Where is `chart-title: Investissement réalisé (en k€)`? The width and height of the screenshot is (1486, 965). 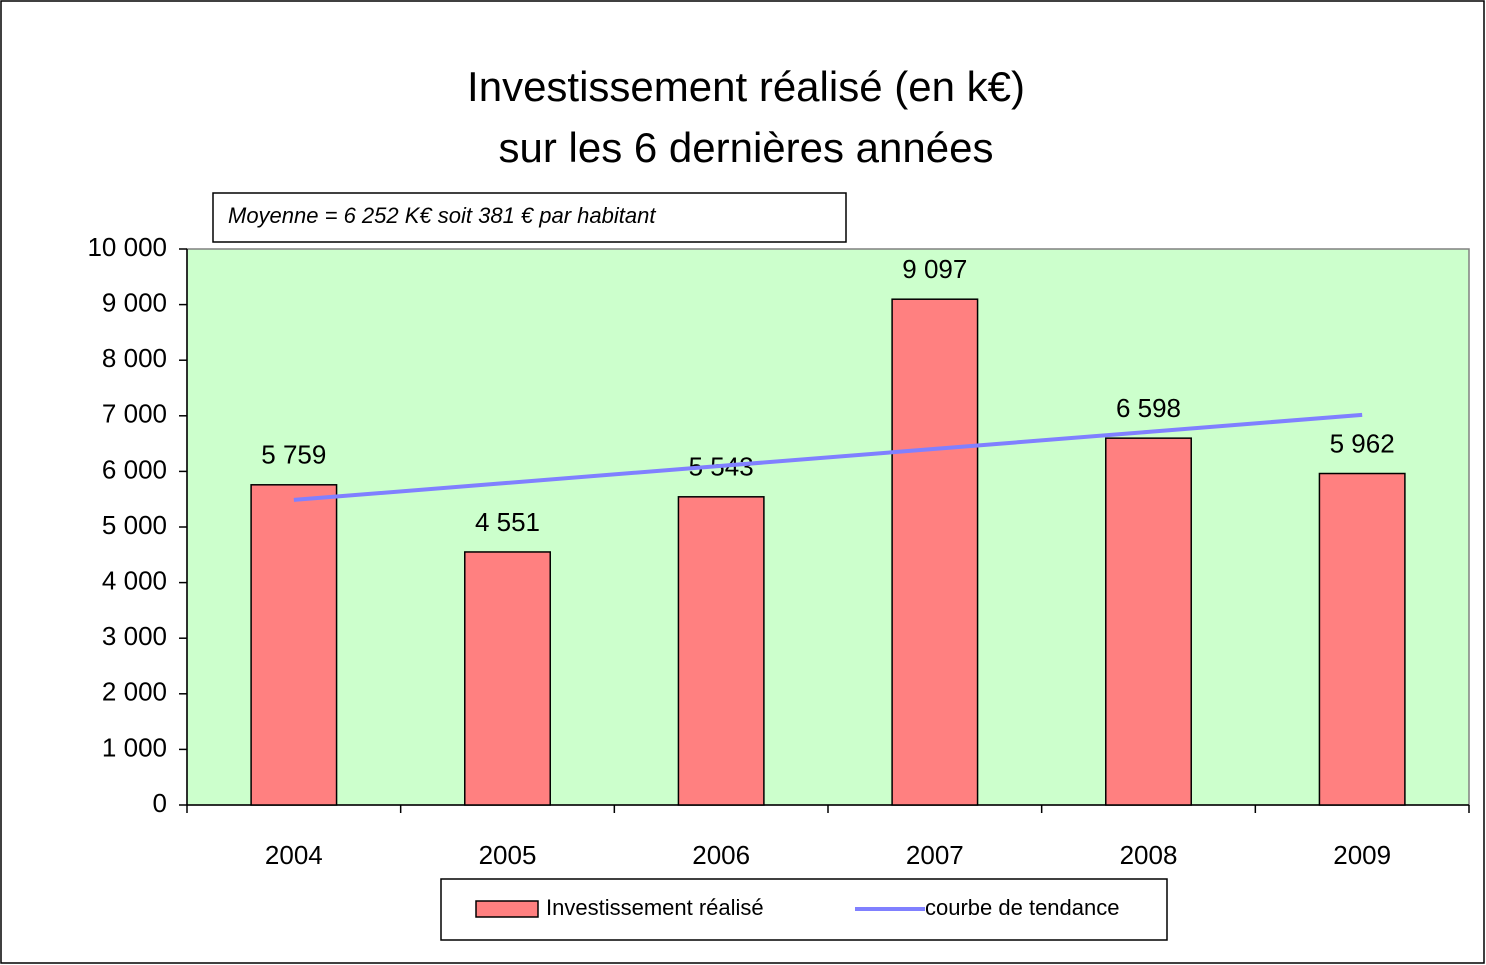
chart-title: Investissement réalisé (en k€) is located at coordinates (746, 86).